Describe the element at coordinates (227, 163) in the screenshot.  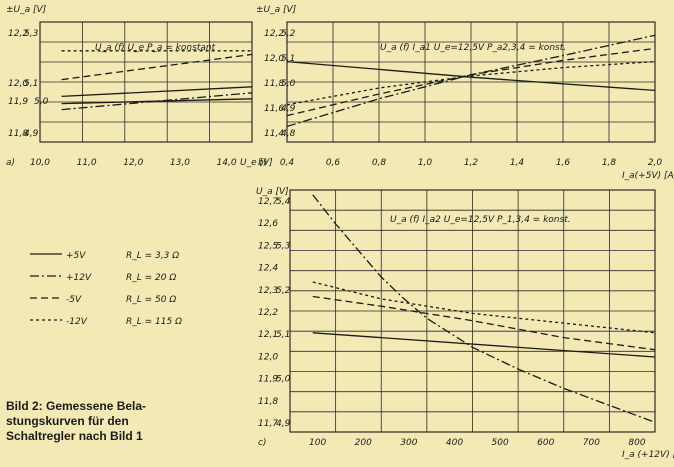
I see `x-tick-label: 14,0` at that location.